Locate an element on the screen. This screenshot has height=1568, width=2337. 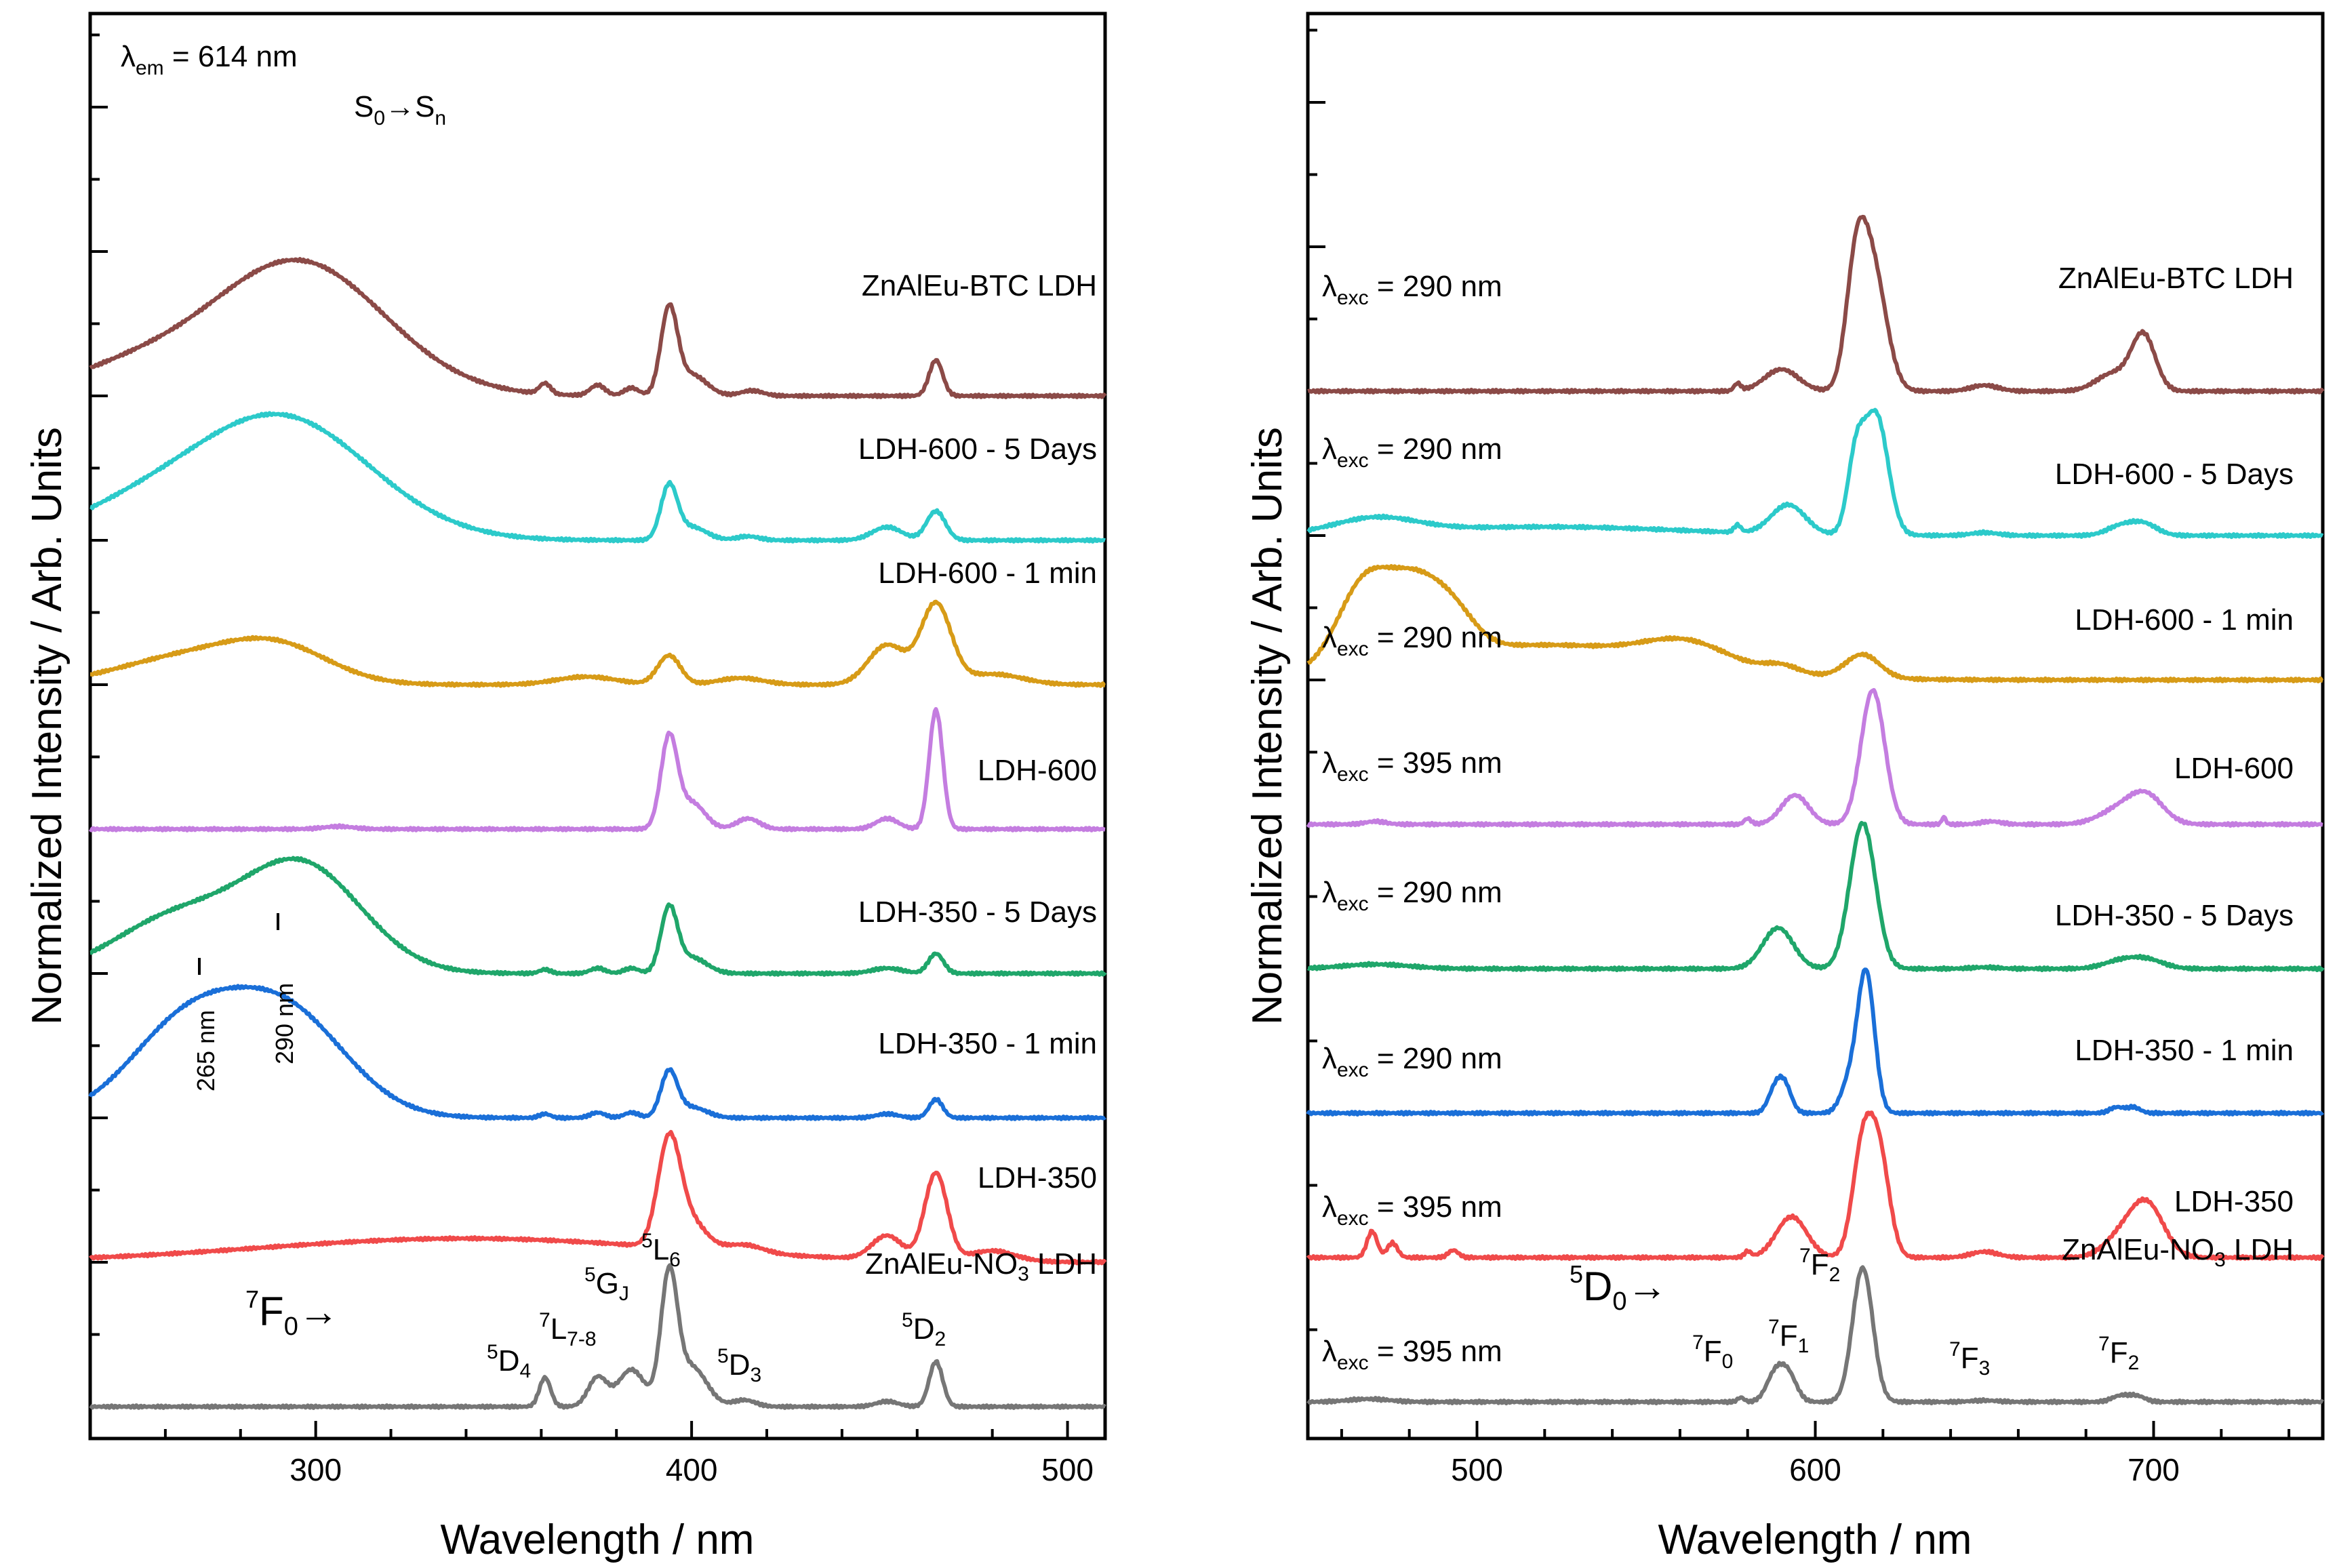
l6-label: 5L6 is located at coordinates (661, 1250).